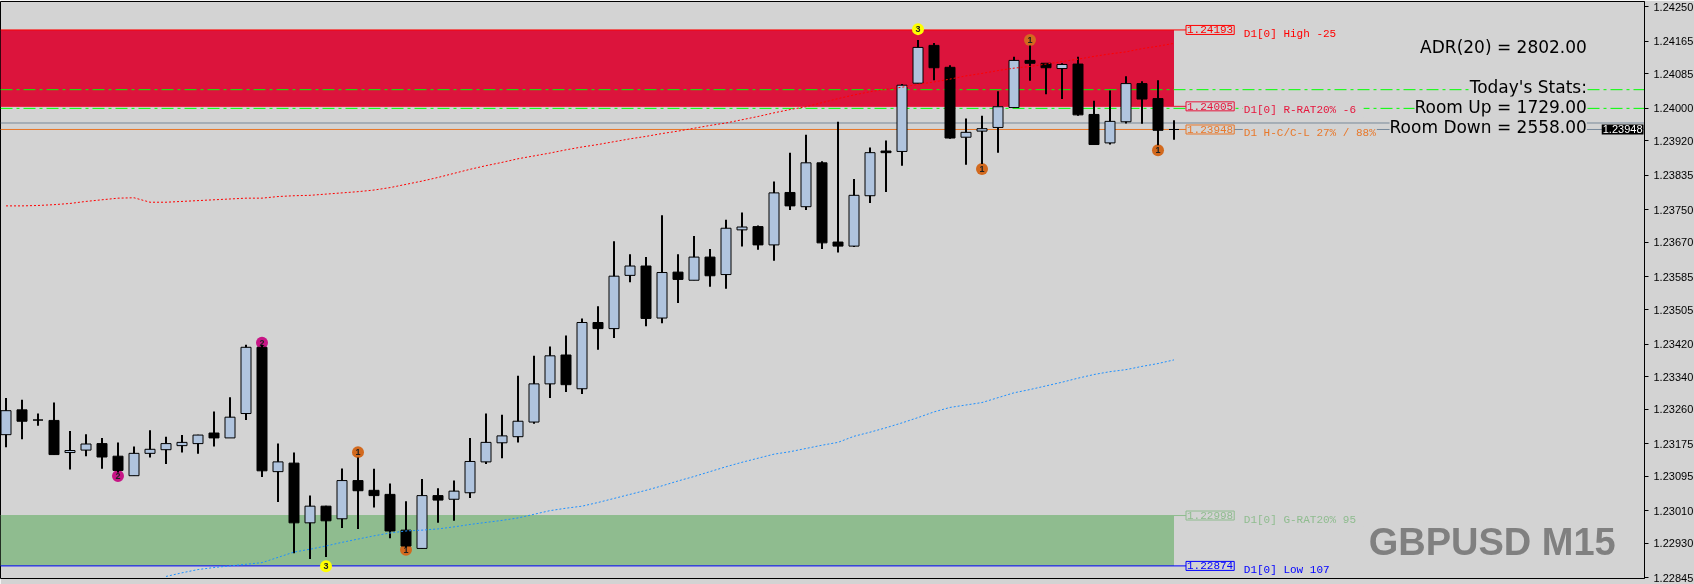 The height and width of the screenshot is (584, 1694). What do you see at coordinates (1673, 175) in the screenshot?
I see `y-tick-label: 1.23835` at bounding box center [1673, 175].